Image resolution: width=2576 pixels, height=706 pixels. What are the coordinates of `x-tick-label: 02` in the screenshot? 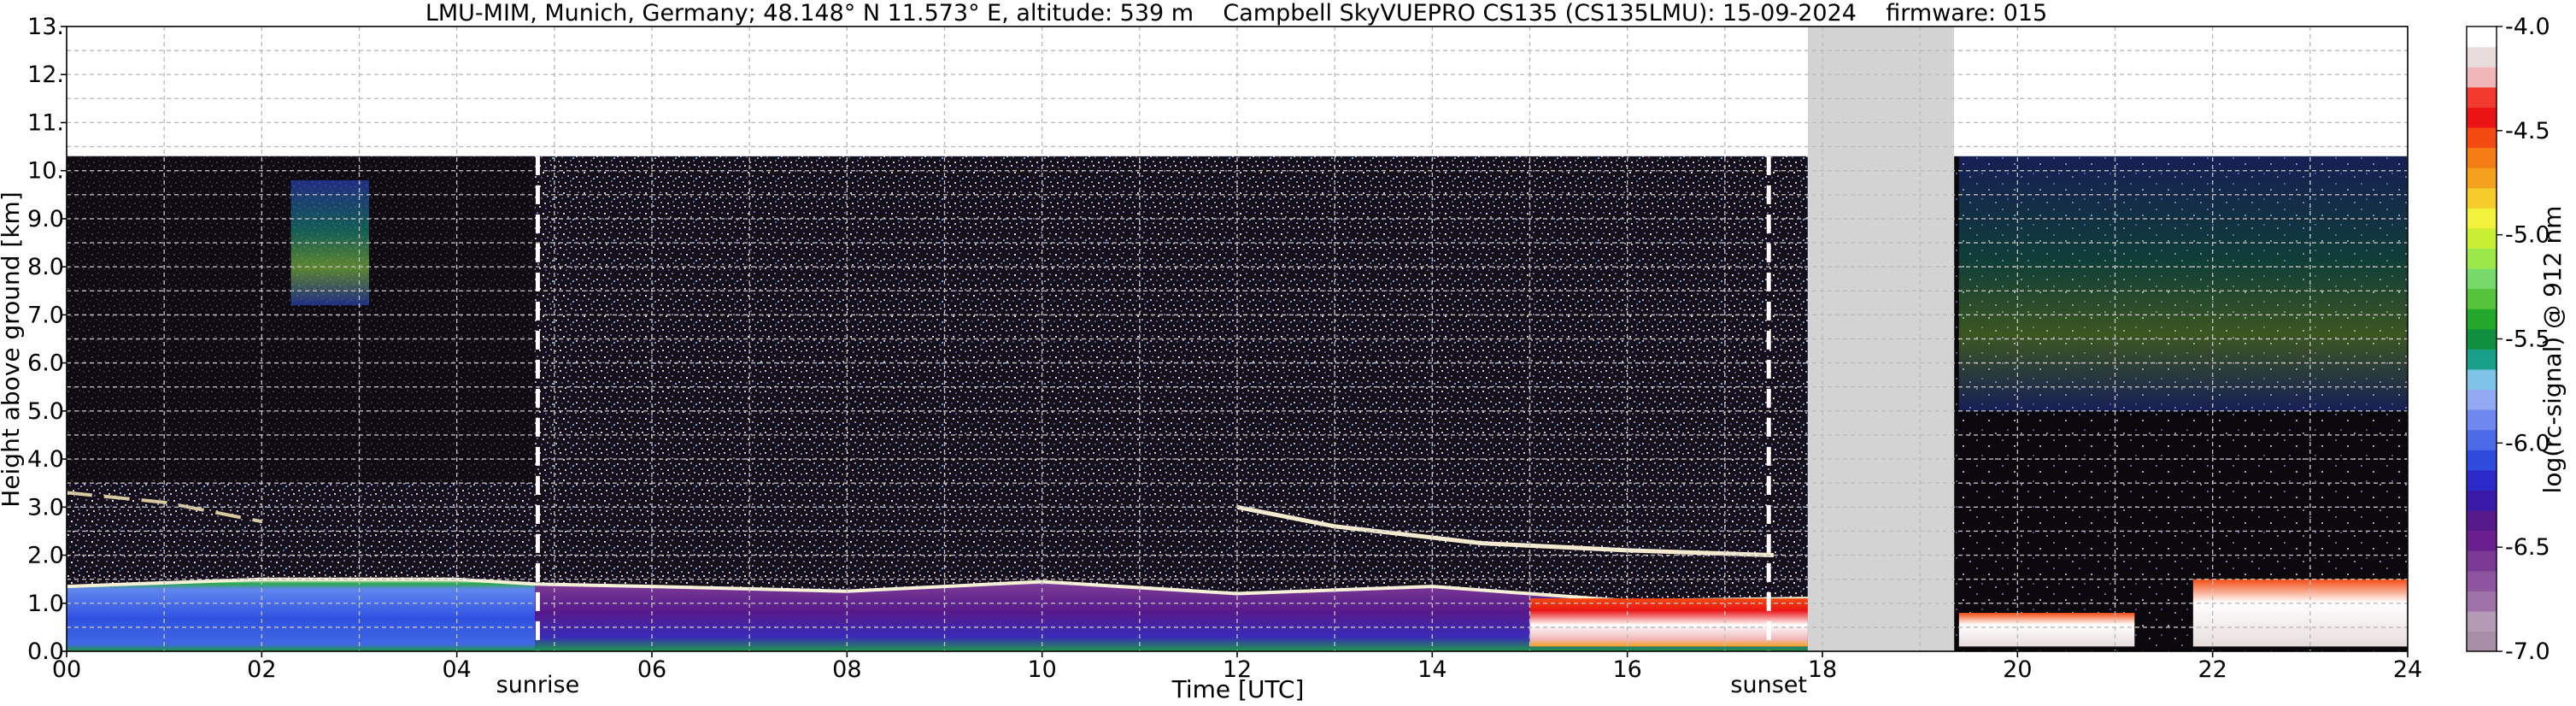 It's located at (261, 669).